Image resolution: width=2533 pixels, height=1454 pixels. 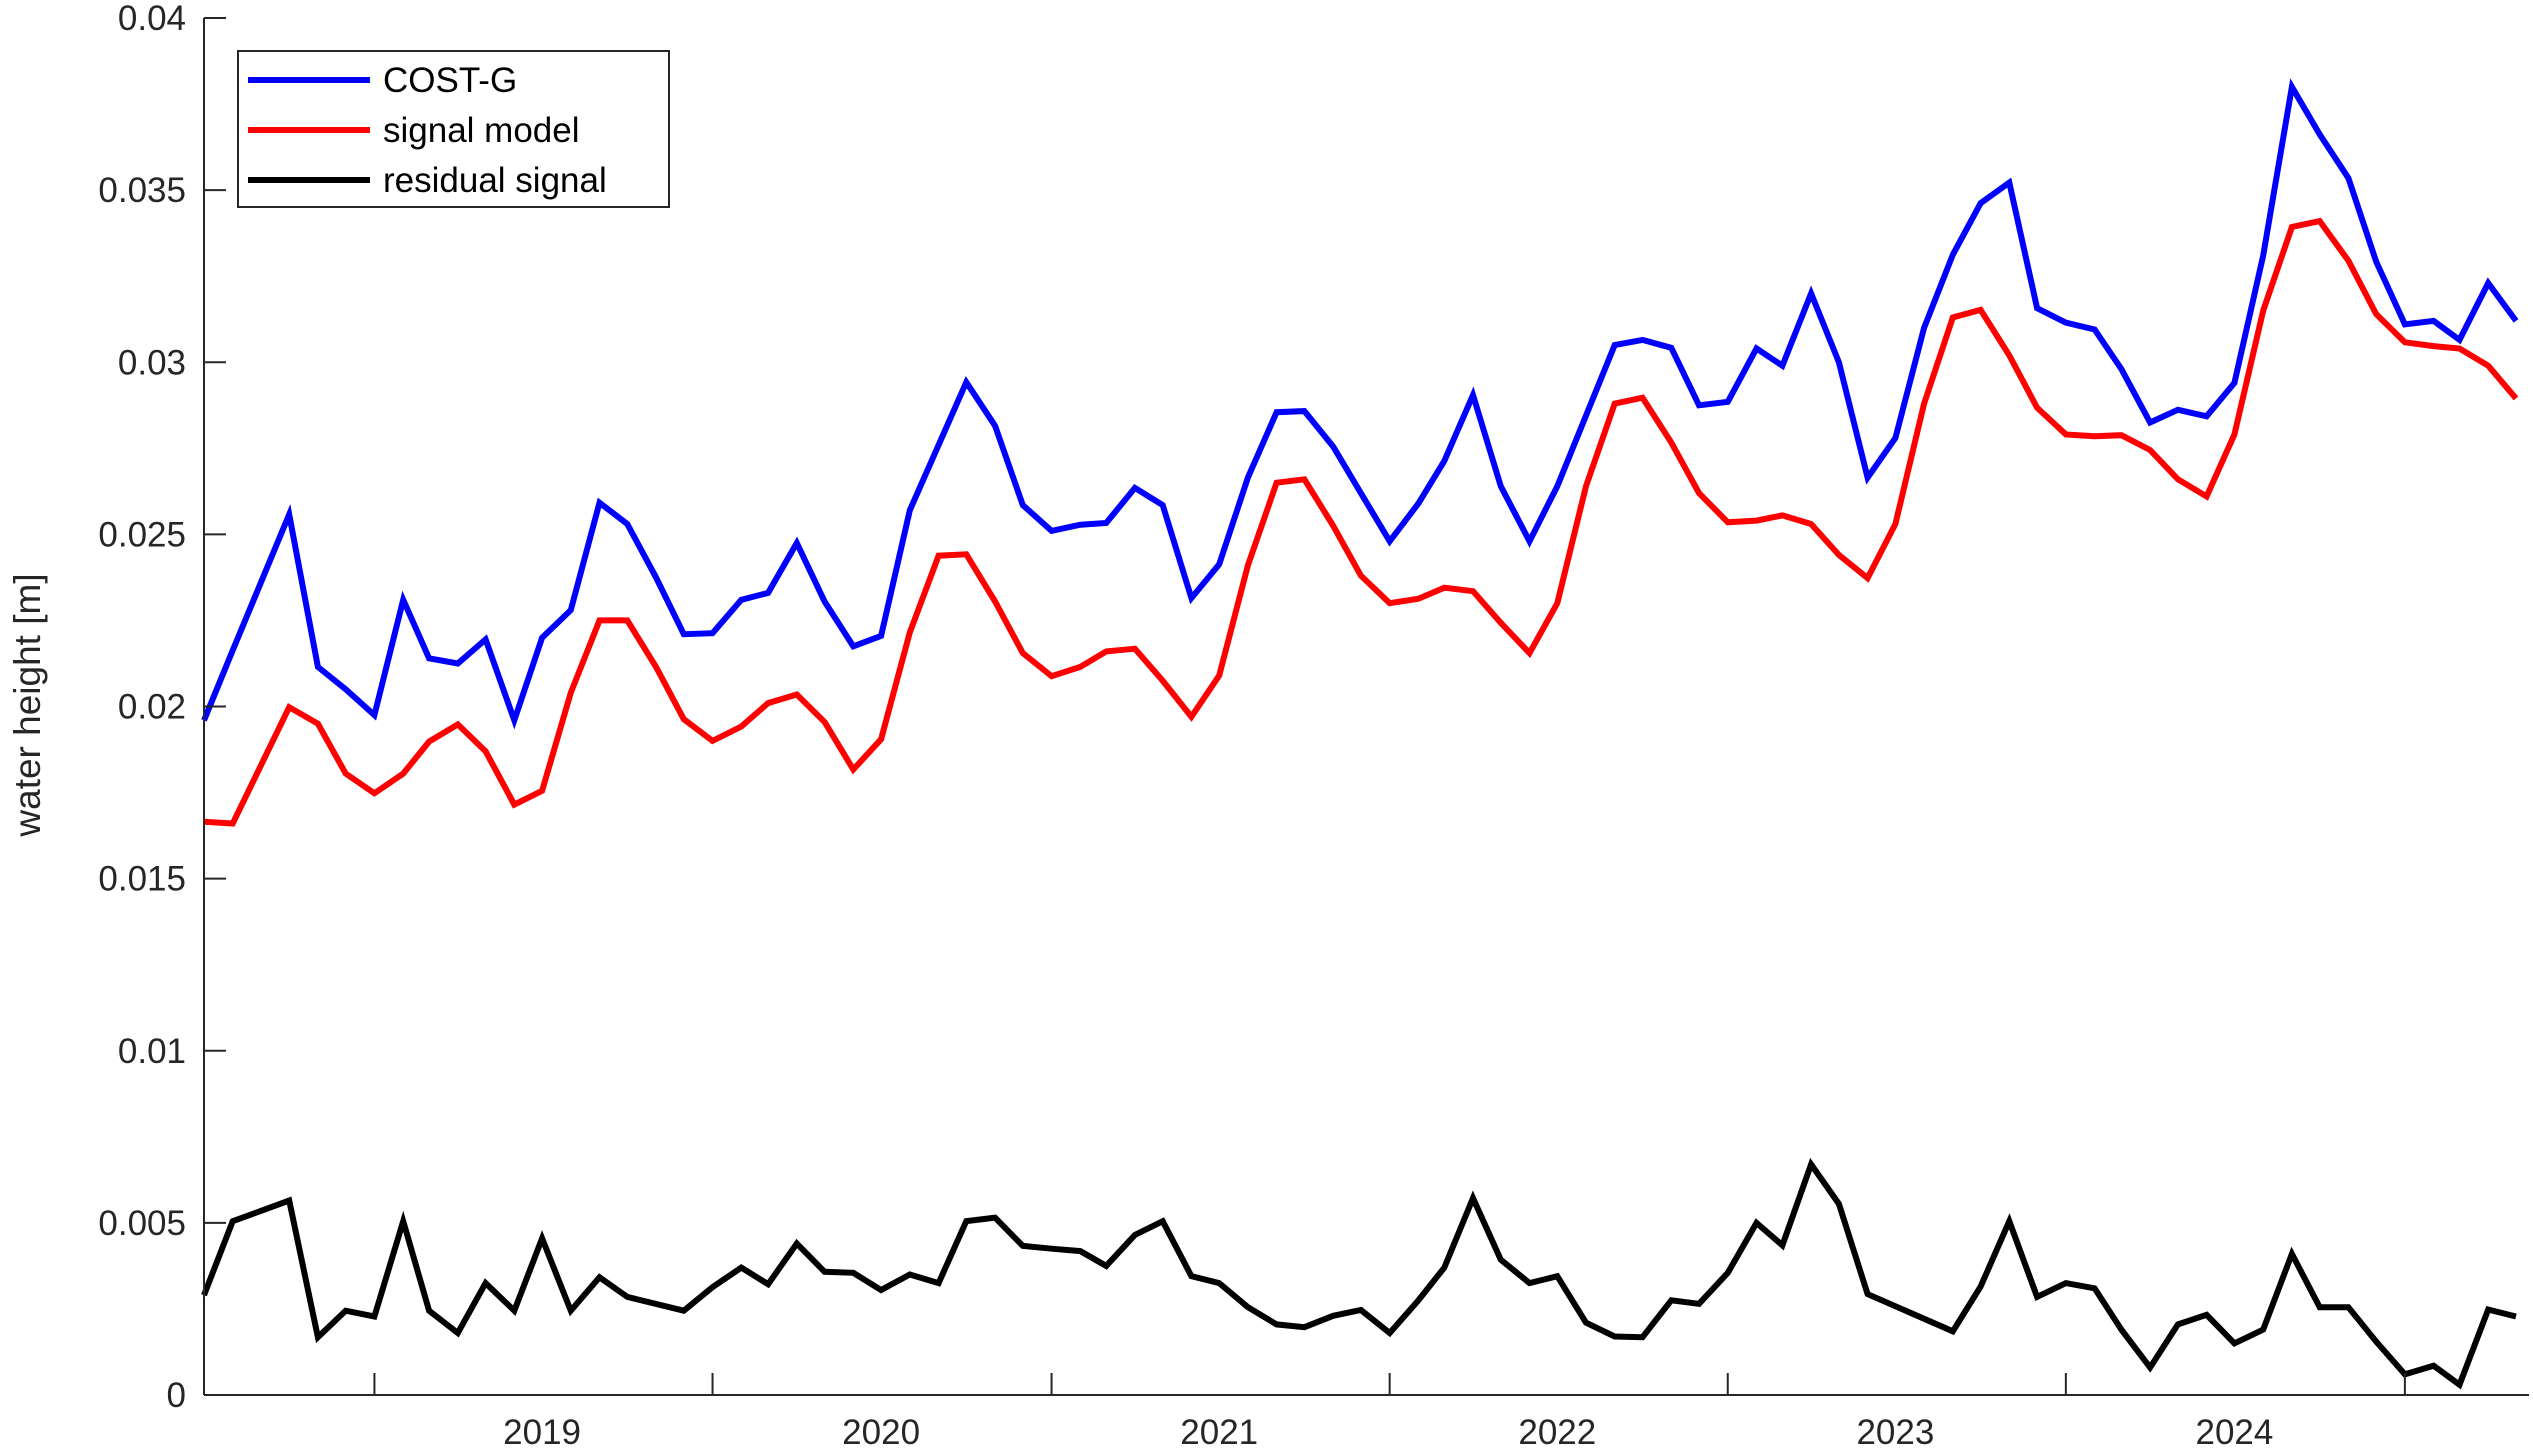 I want to click on y-ticks: 0 0.005 0.01 0.015 0.02 0.025 0.03 0.035 0.04, so click(x=162, y=707).